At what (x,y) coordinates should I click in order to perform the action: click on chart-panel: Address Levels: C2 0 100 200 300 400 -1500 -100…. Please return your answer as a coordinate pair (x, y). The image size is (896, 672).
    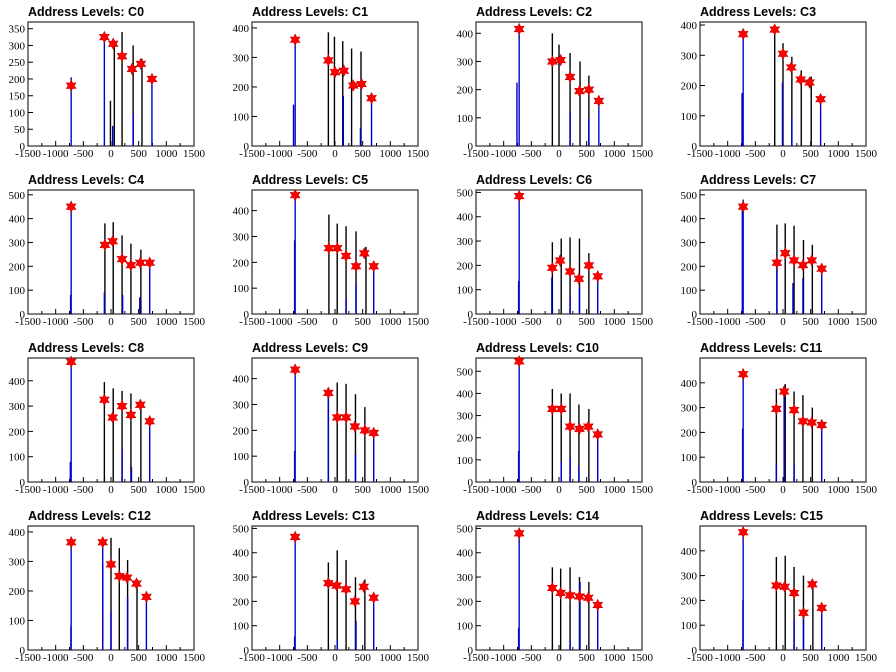
    Looking at the image, I should click on (560, 84).